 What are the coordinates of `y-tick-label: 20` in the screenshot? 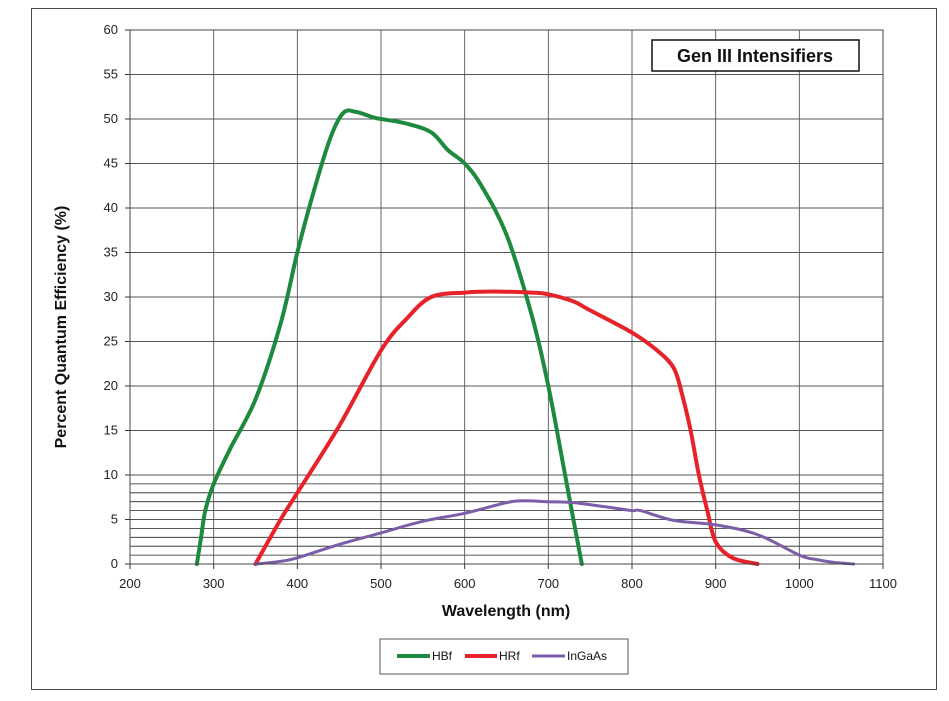 It's located at (111, 385).